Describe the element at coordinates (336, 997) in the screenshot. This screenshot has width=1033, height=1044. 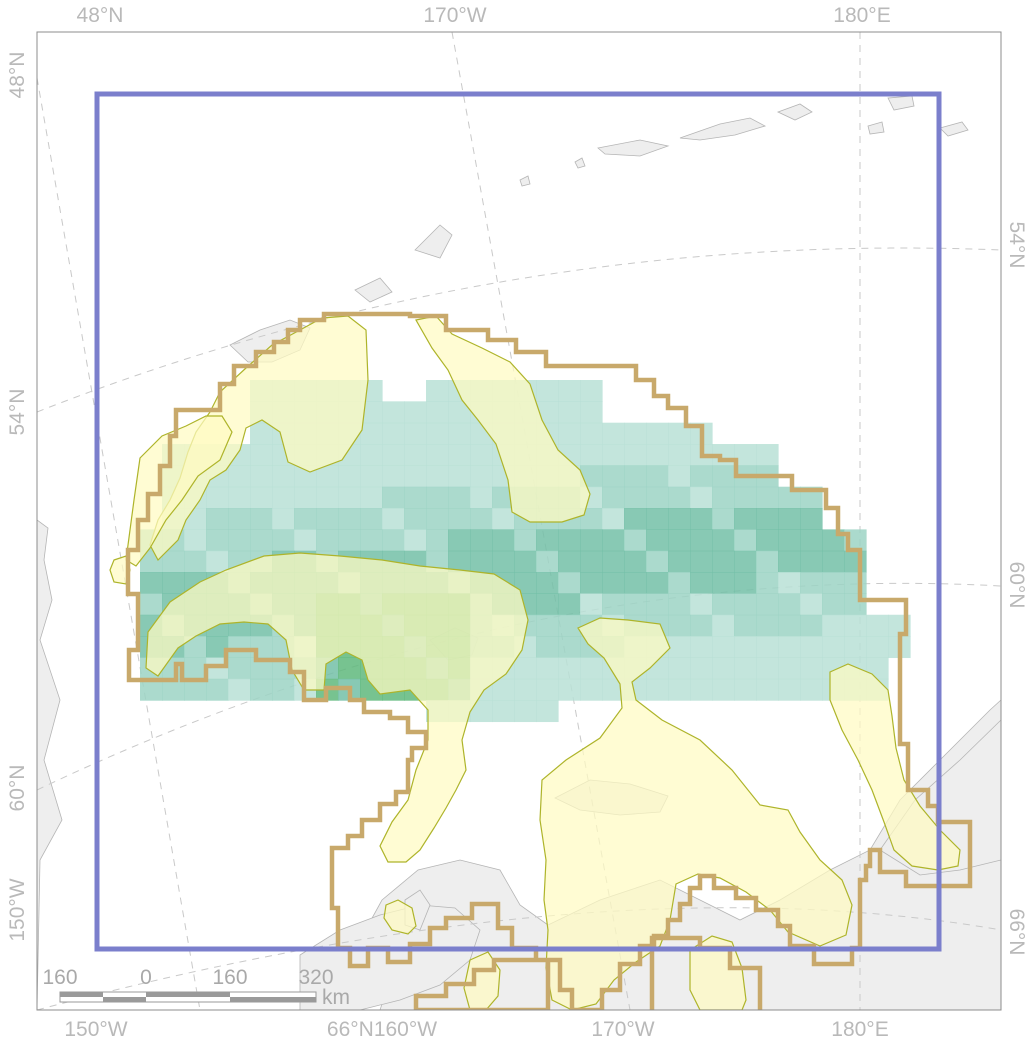
I see `scale-unit: km` at that location.